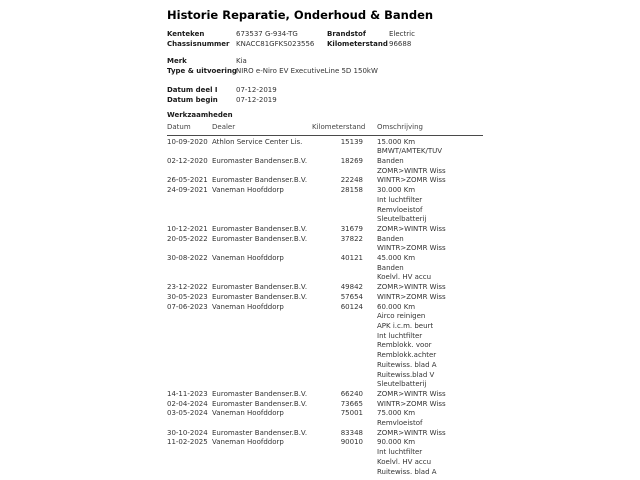  Describe the element at coordinates (267, 34) in the screenshot. I see `kenteken-value: 673537 G-934-TG` at that location.